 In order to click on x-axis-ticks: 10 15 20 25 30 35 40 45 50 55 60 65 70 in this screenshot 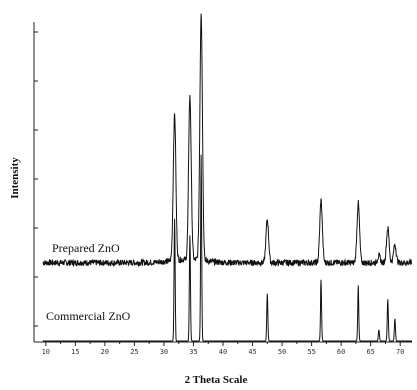, I will do `click(223, 349)`.